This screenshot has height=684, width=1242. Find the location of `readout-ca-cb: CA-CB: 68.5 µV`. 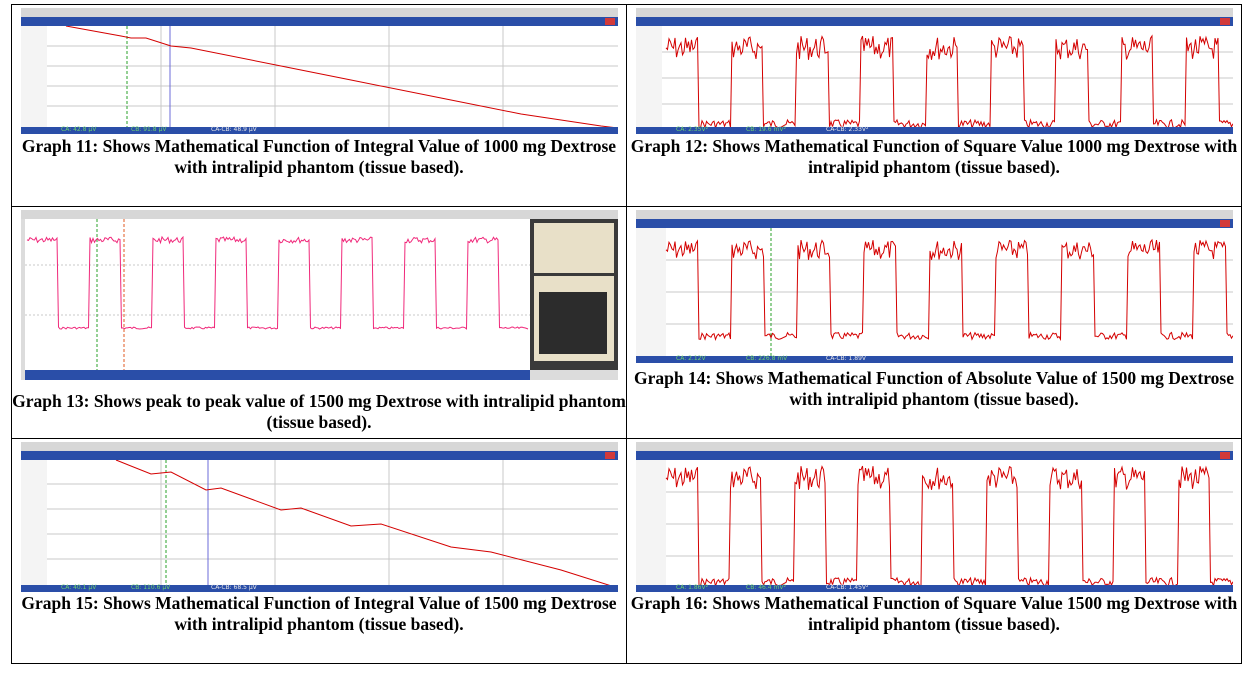

readout-ca-cb: CA-CB: 68.5 µV is located at coordinates (234, 587).